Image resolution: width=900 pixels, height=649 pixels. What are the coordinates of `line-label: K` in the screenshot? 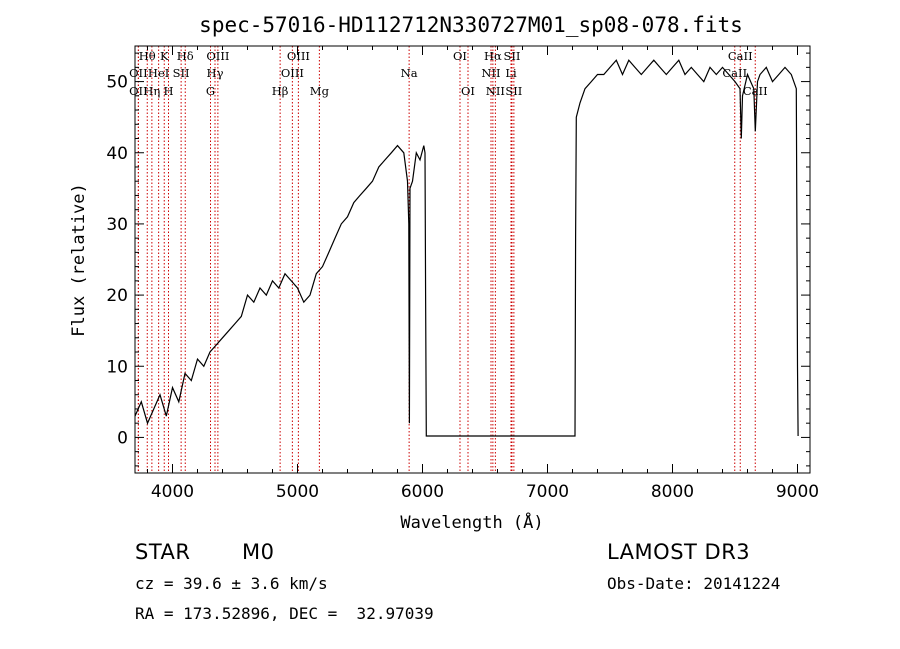 It's located at (164, 56).